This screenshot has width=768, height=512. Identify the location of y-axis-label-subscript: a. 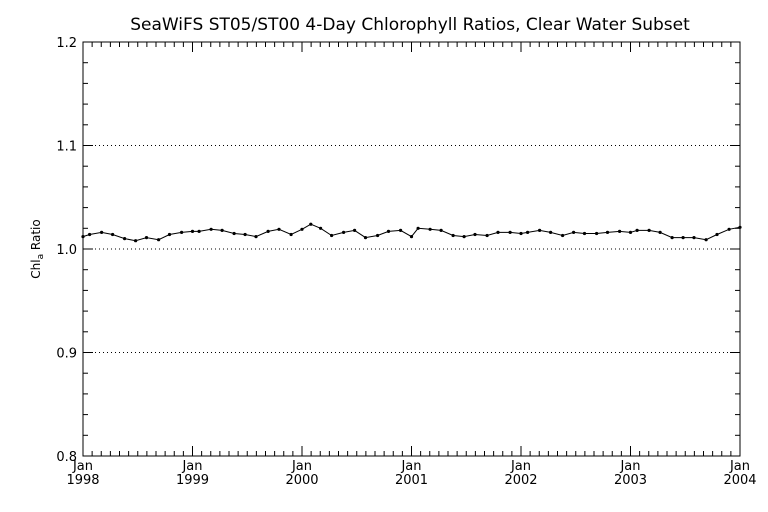
(41, 257).